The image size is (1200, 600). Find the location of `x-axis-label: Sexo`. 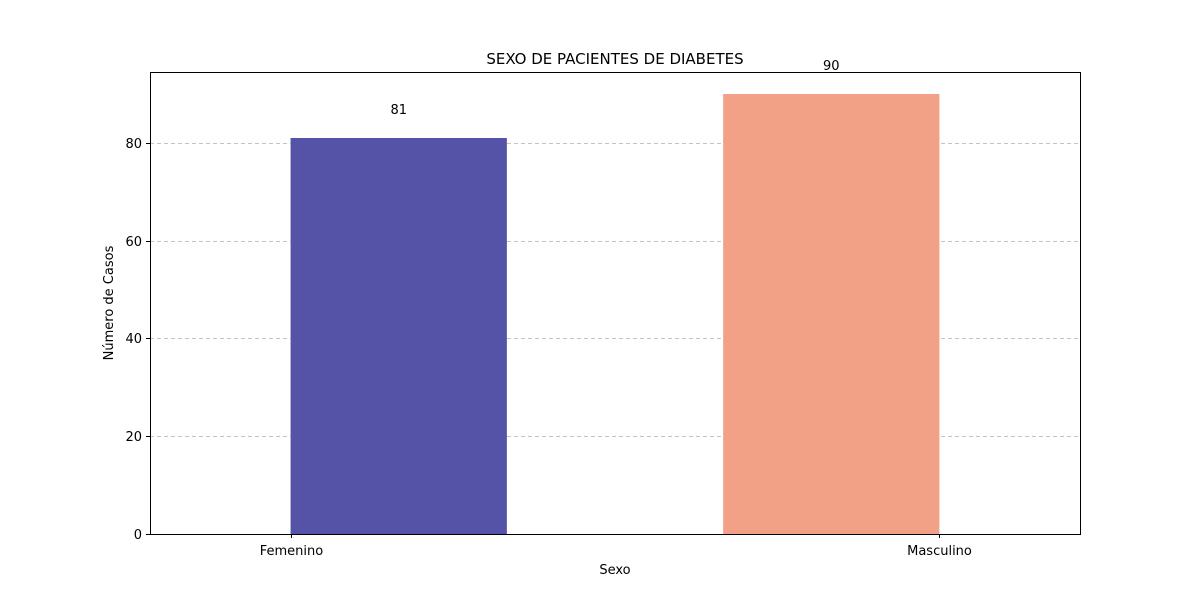

x-axis-label: Sexo is located at coordinates (614, 570).